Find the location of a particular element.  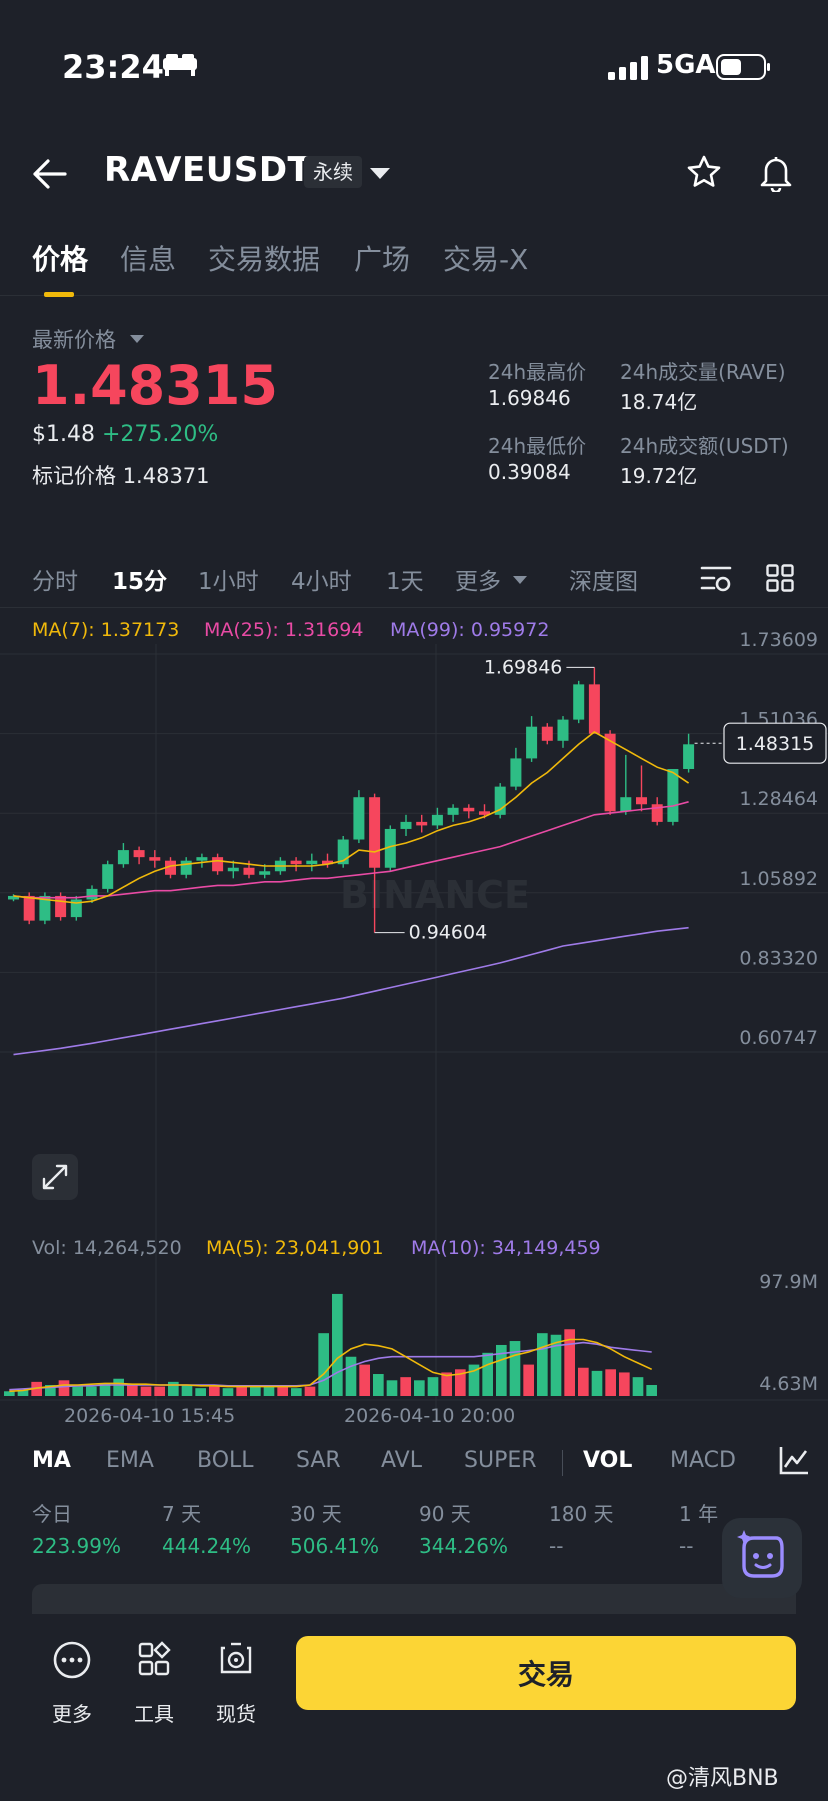

chevron-down-icon is located at coordinates (380, 173).